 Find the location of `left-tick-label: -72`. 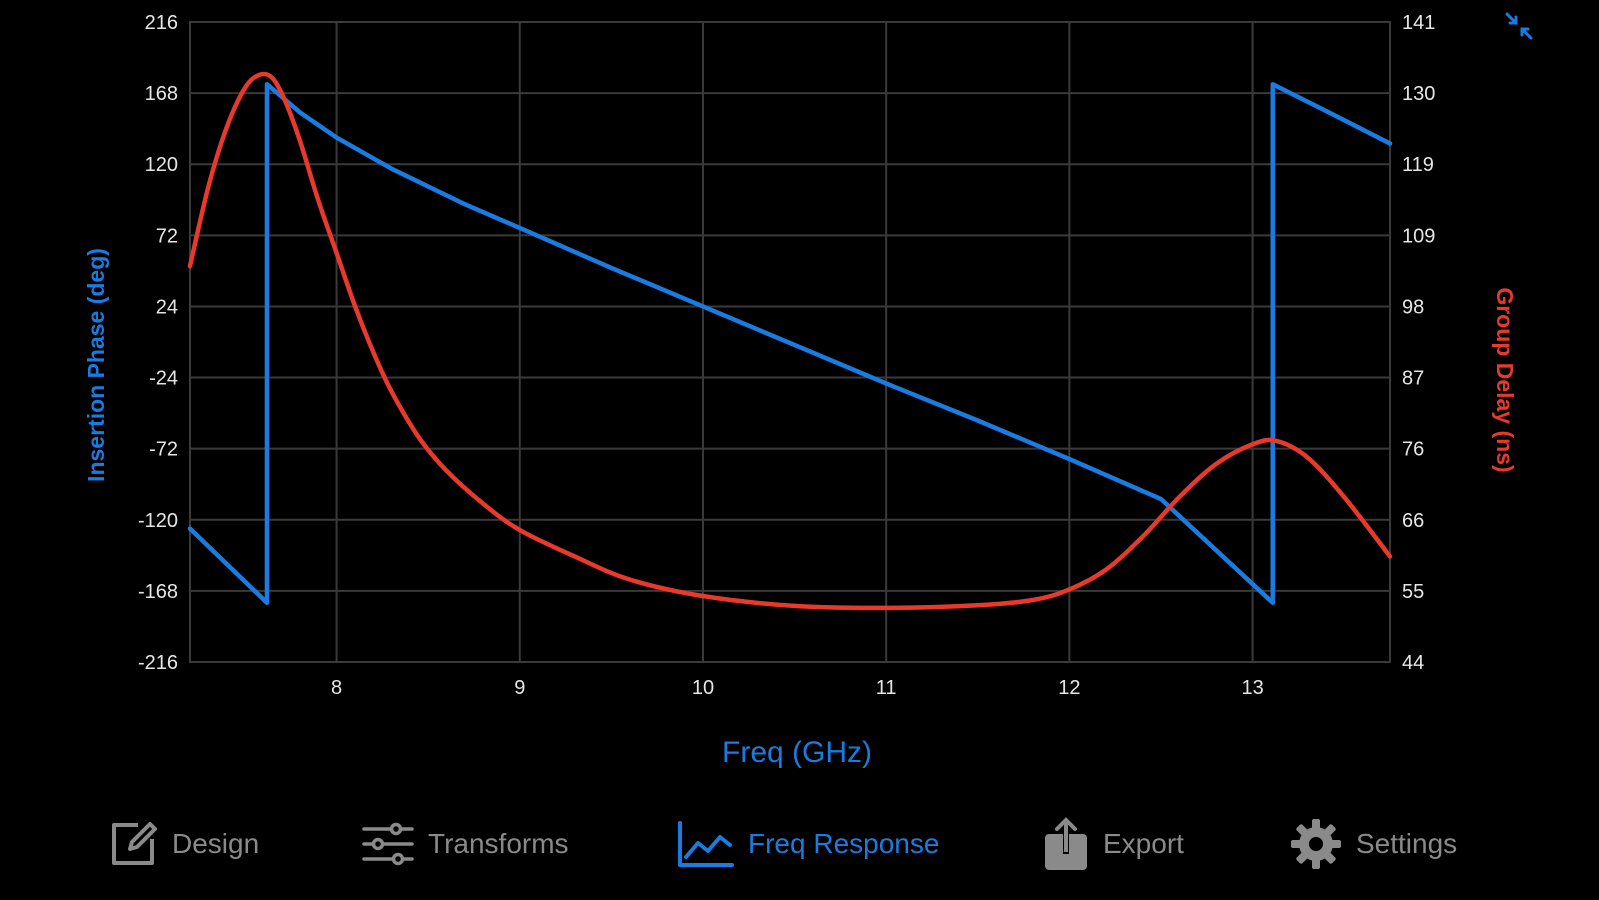

left-tick-label: -72 is located at coordinates (163, 450).